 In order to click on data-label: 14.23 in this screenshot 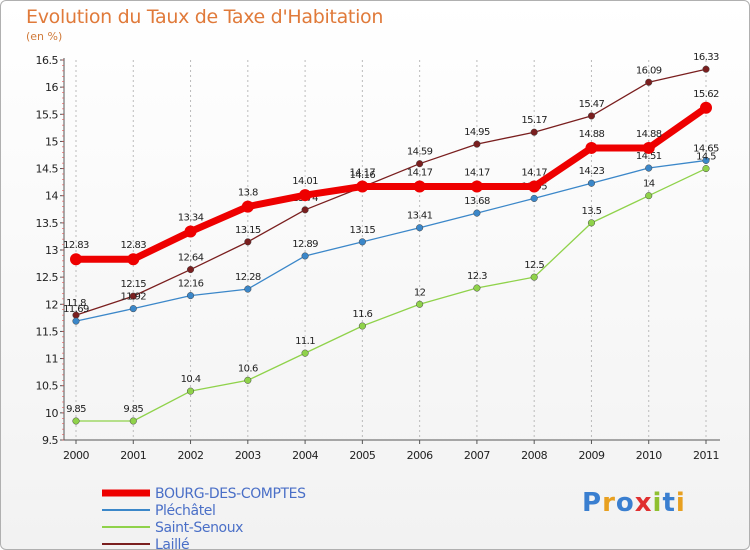, I will do `click(592, 171)`.